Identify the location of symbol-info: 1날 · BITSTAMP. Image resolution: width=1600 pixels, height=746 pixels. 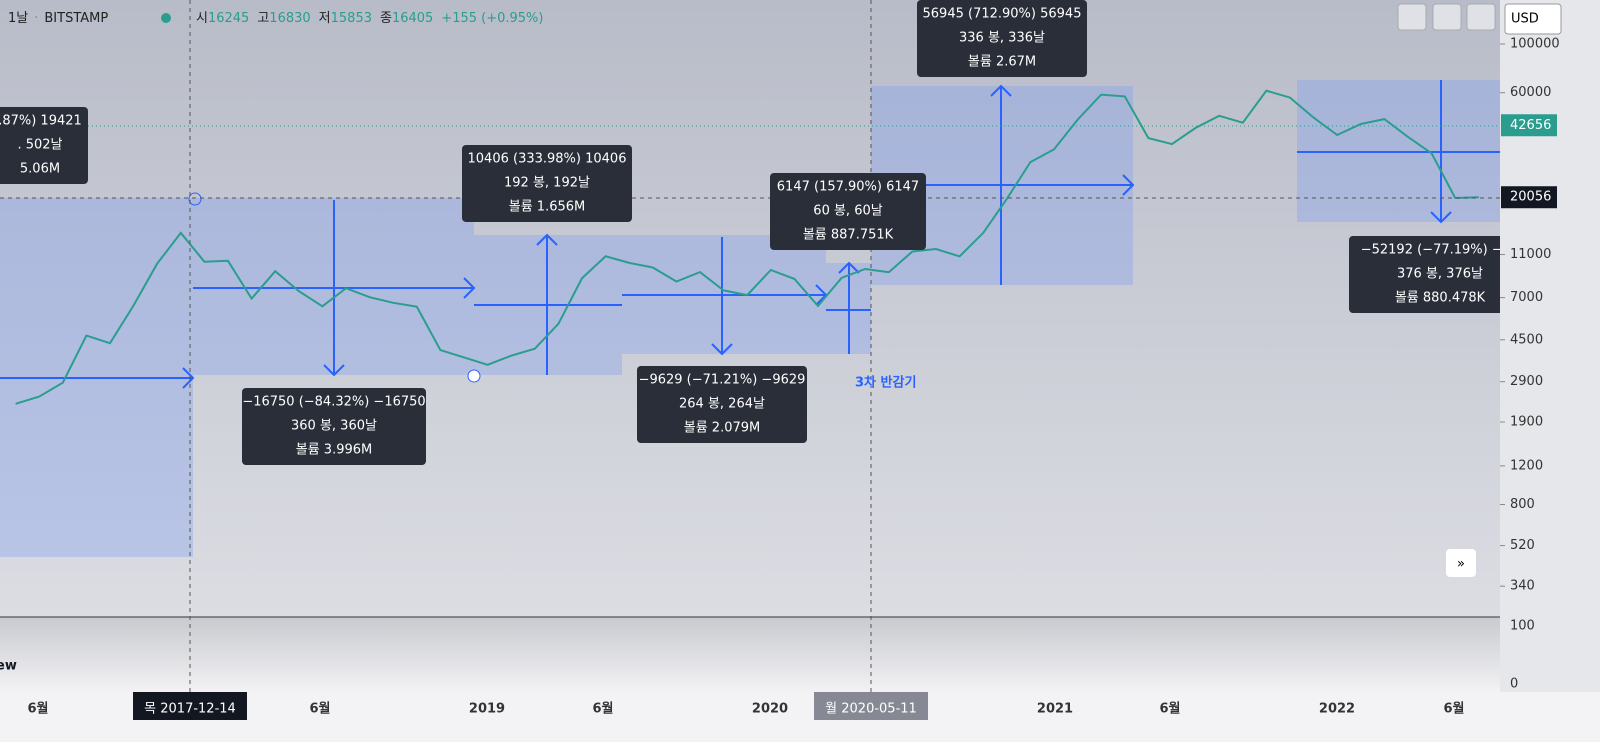
(58, 18).